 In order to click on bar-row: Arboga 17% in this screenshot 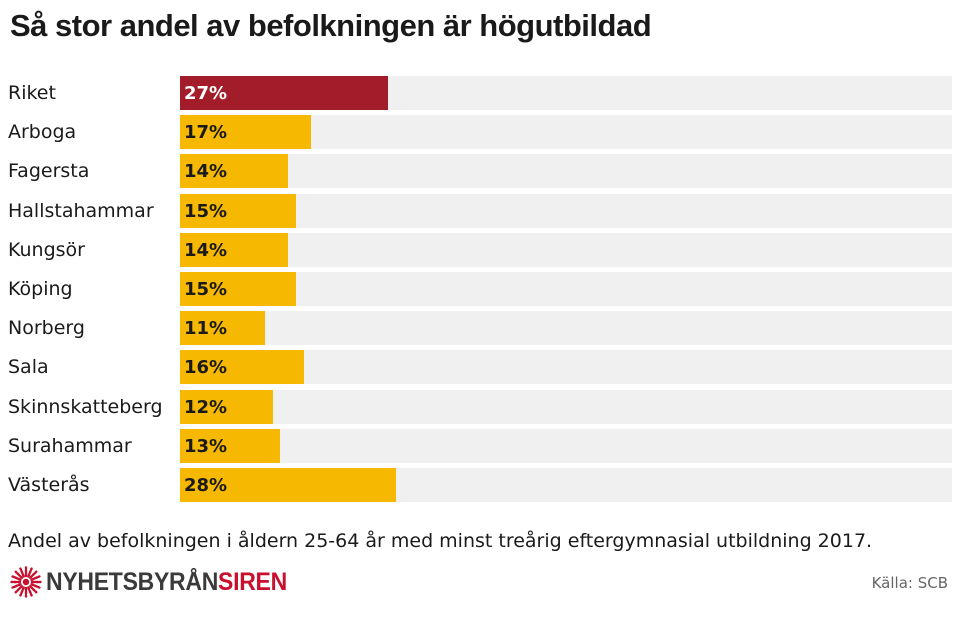, I will do `click(480, 132)`.